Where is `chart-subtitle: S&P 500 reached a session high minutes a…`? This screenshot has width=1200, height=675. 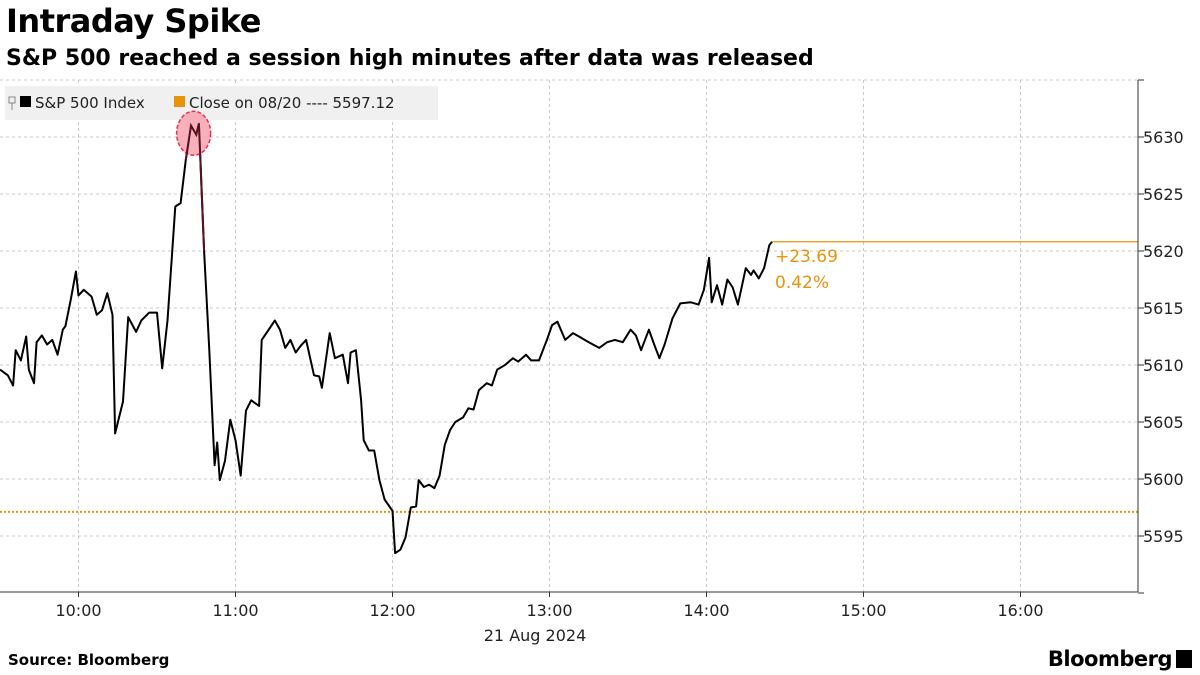 chart-subtitle: S&P 500 reached a session high minutes a… is located at coordinates (410, 58).